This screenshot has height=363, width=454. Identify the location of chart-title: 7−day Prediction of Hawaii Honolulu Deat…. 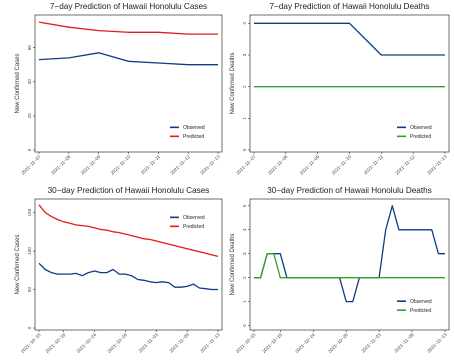
(350, 6).